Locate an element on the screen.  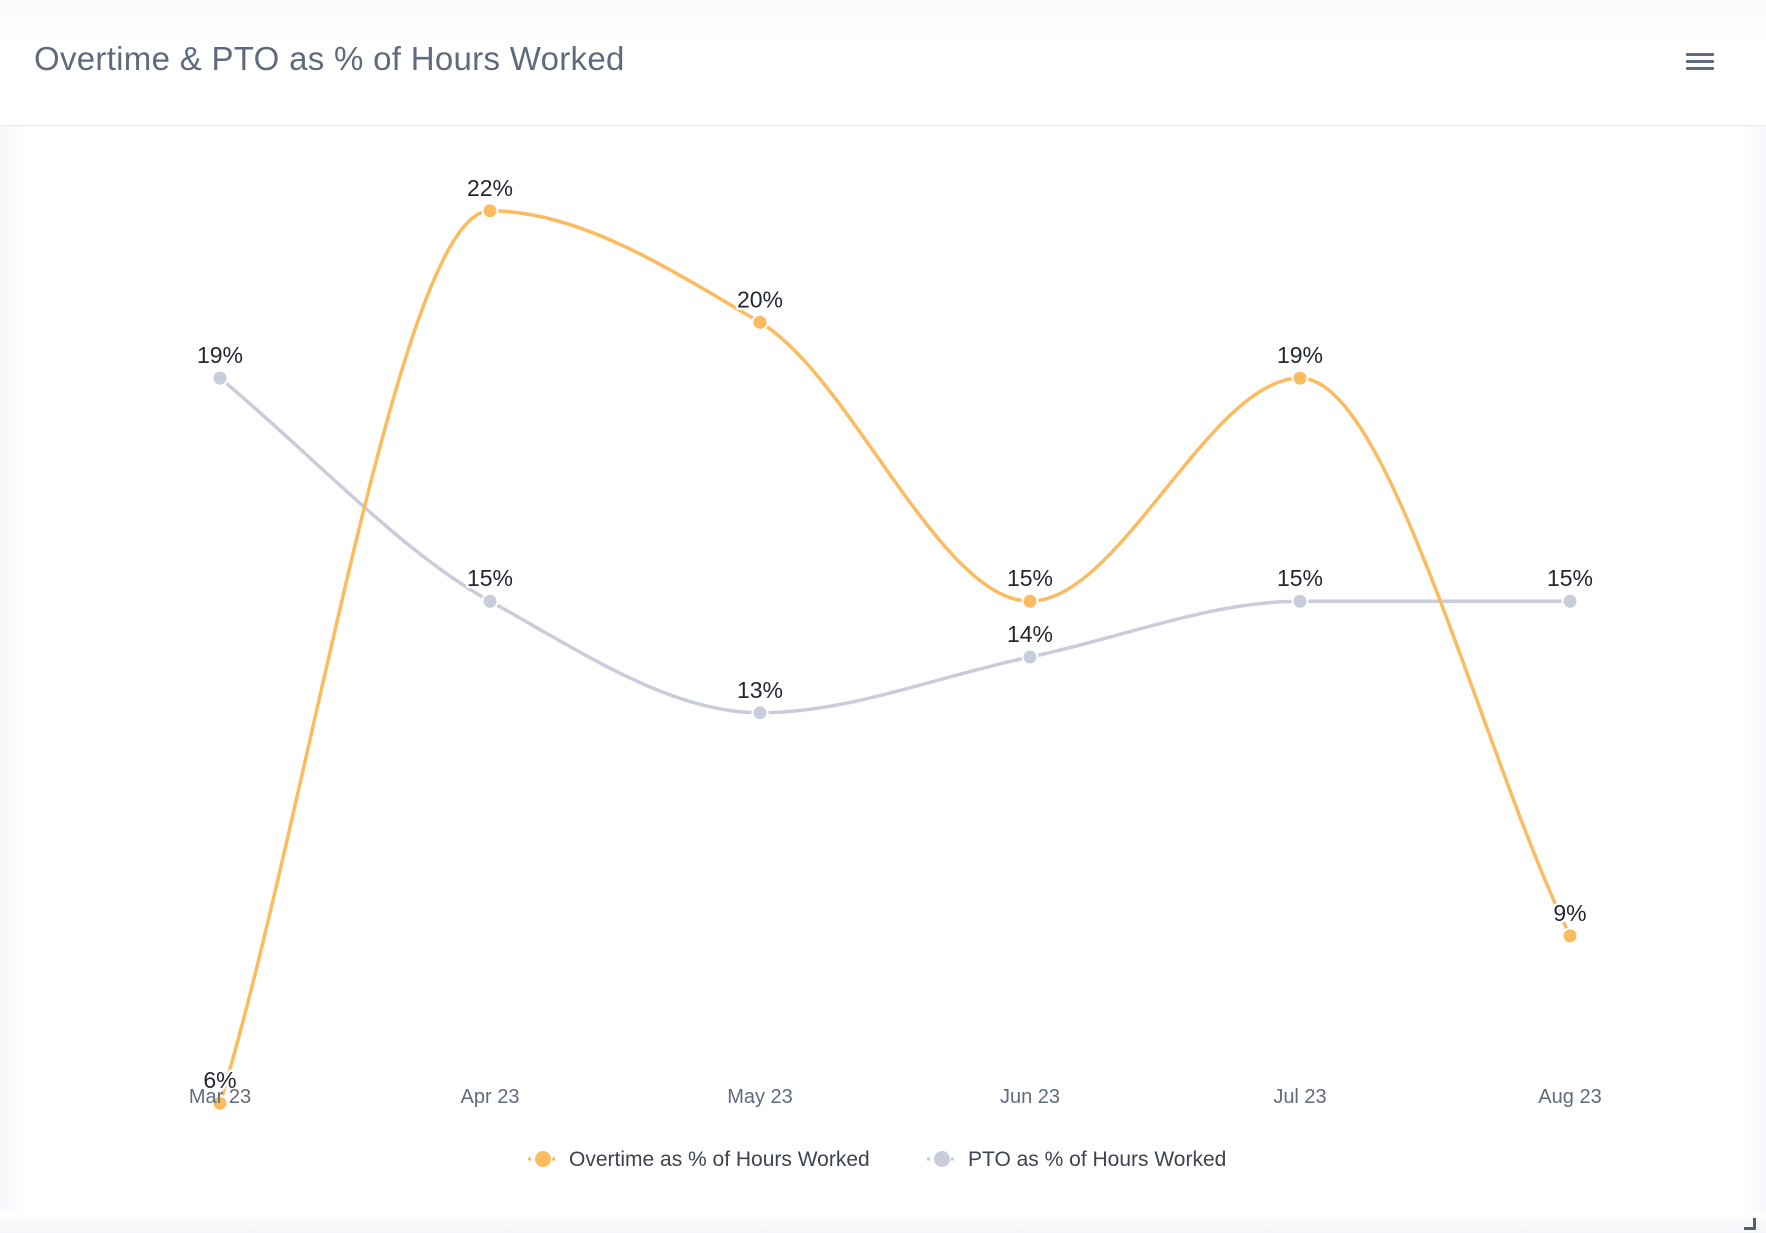
x-tick-label: Mar 23 is located at coordinates (220, 1097).